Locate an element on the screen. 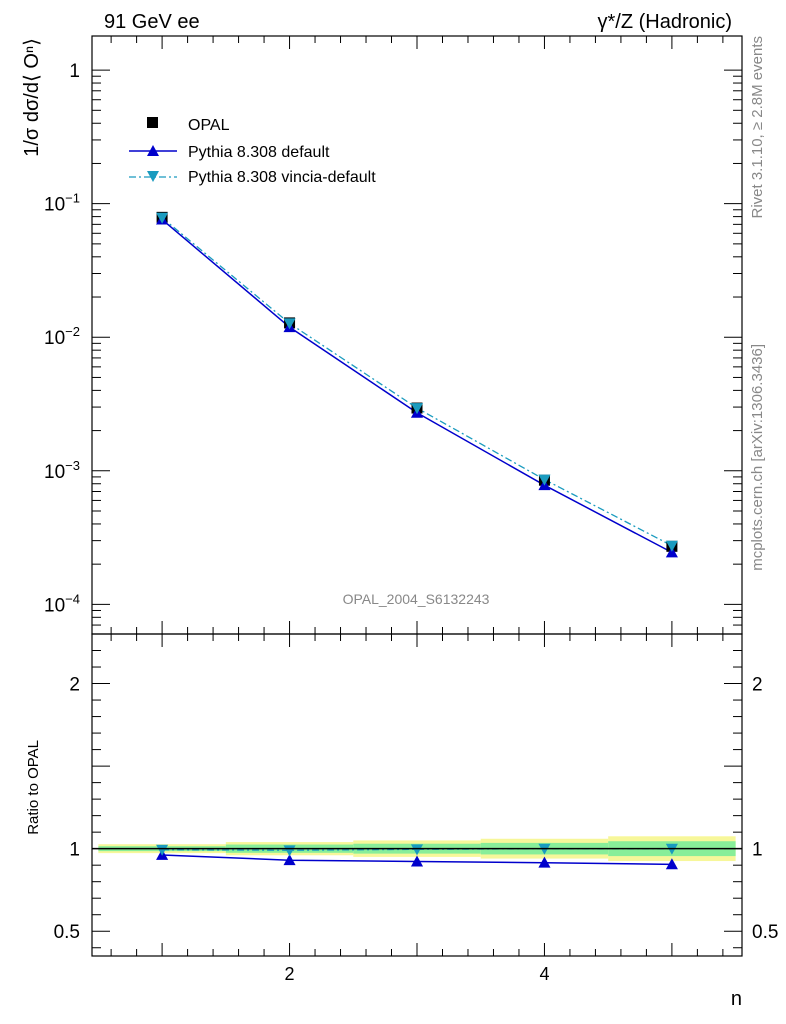 The width and height of the screenshot is (786, 1024). header-left: 91 GeV ee is located at coordinates (152, 22).